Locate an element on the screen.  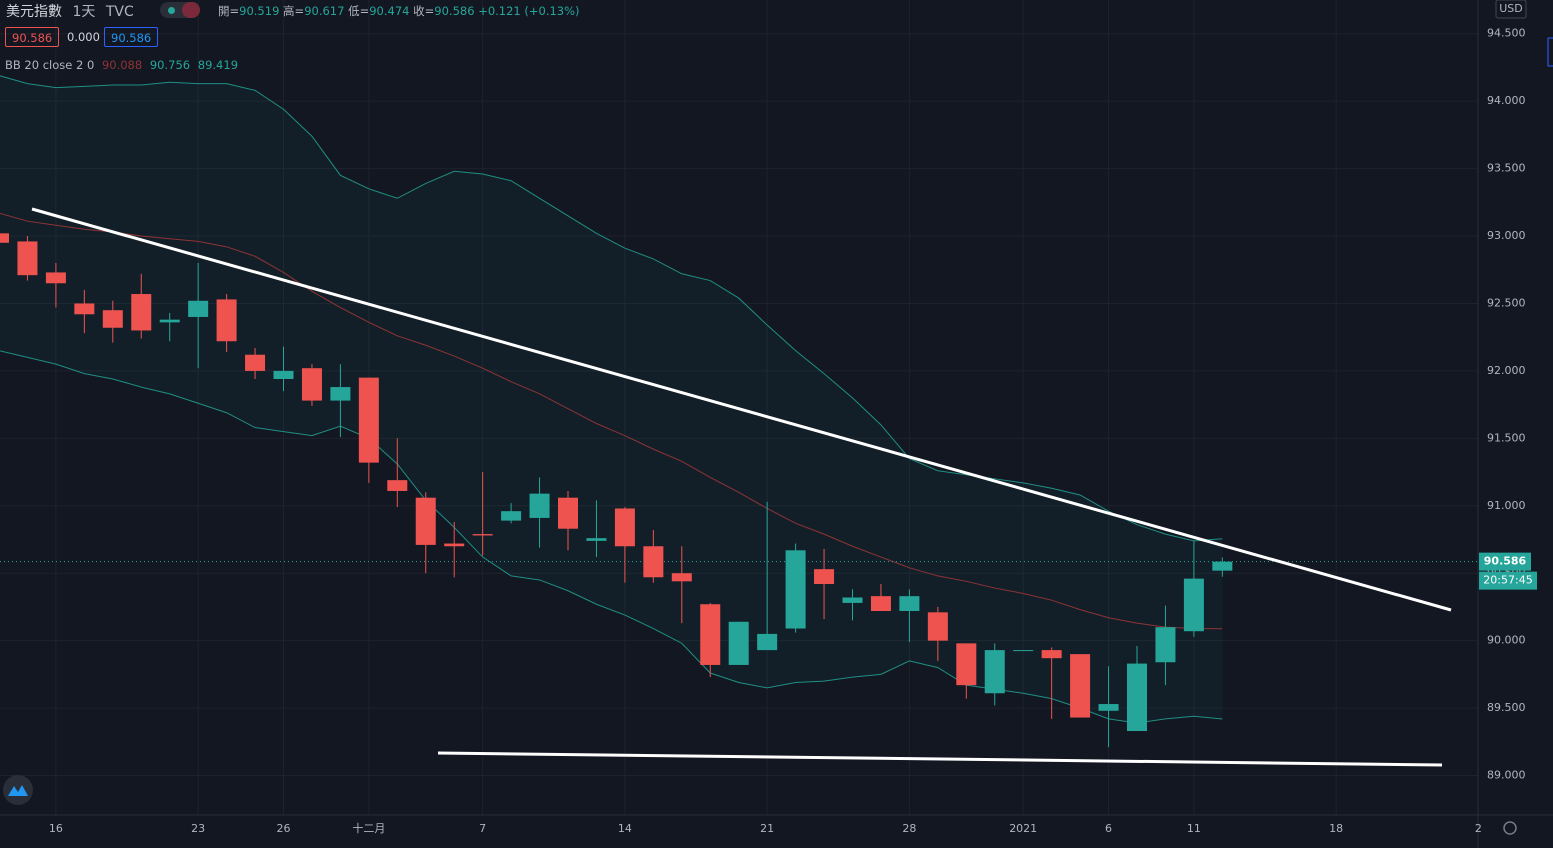
x-tick-label: 11 is located at coordinates (1194, 828).